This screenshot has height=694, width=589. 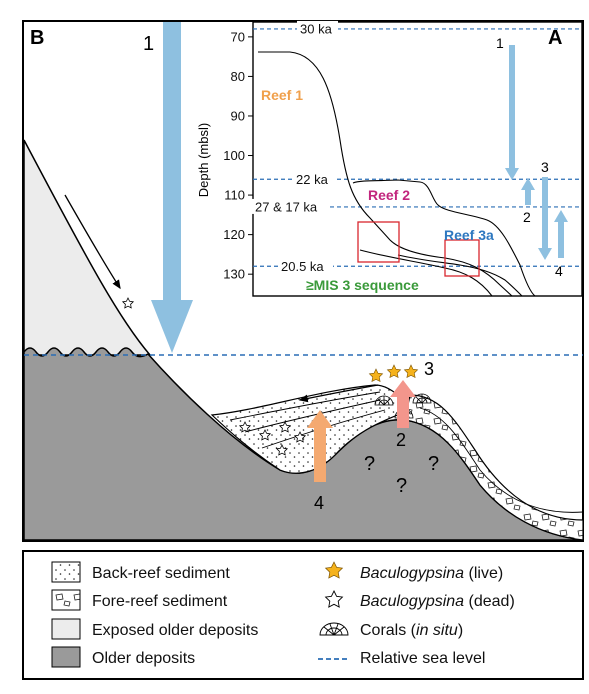 What do you see at coordinates (234, 274) in the screenshot?
I see `y-tick-label: 130` at bounding box center [234, 274].